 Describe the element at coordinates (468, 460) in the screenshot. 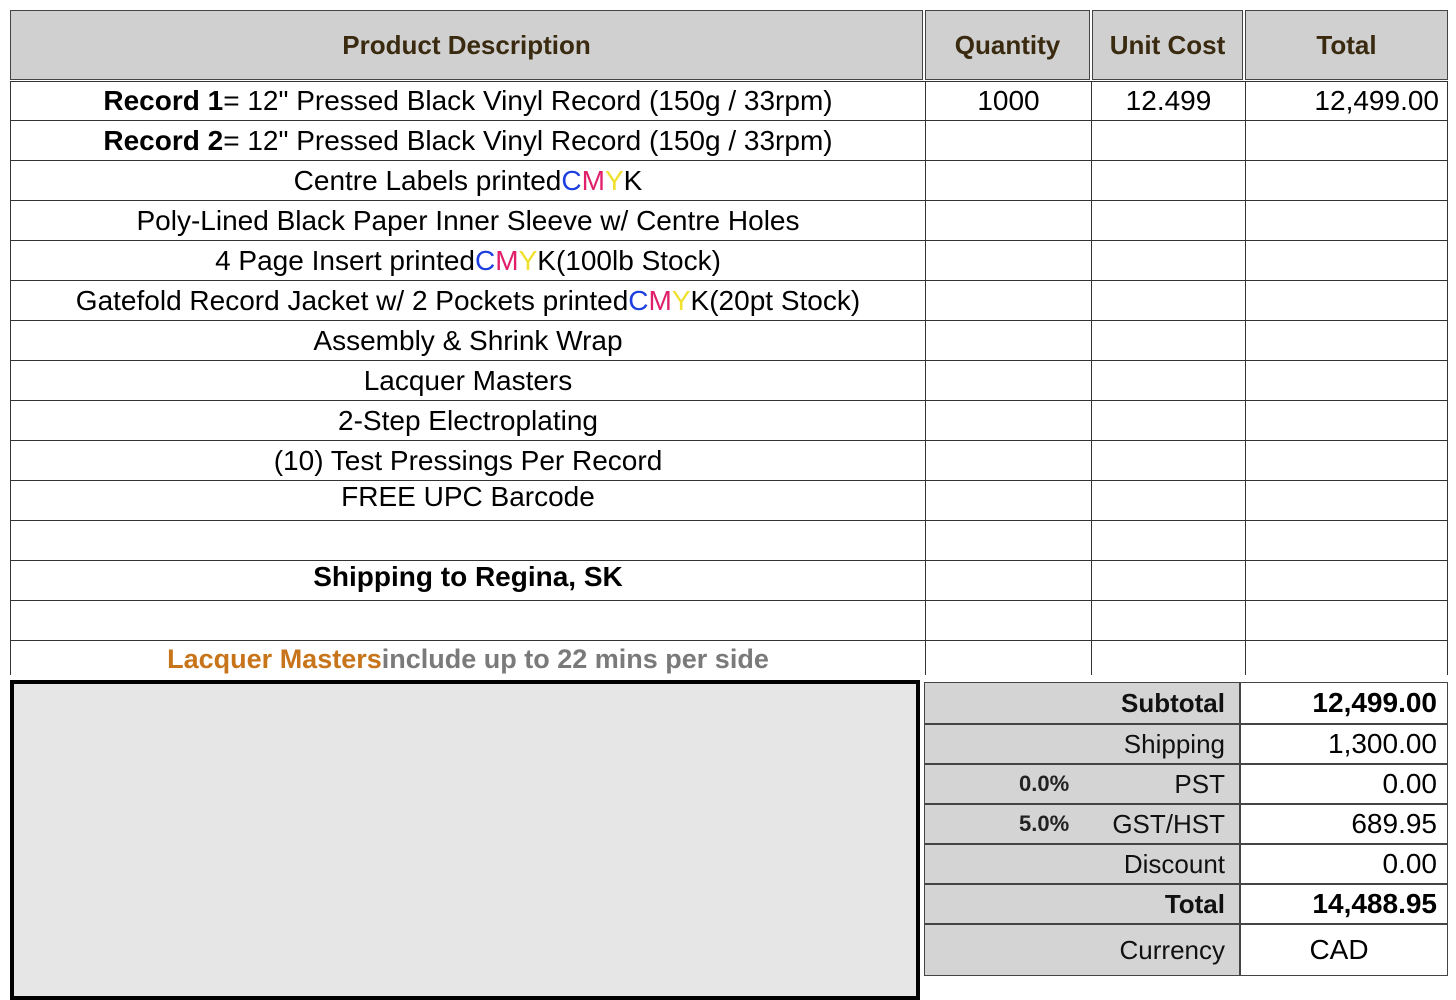

I see `item-description: (10) Test Pressings Per Record` at that location.